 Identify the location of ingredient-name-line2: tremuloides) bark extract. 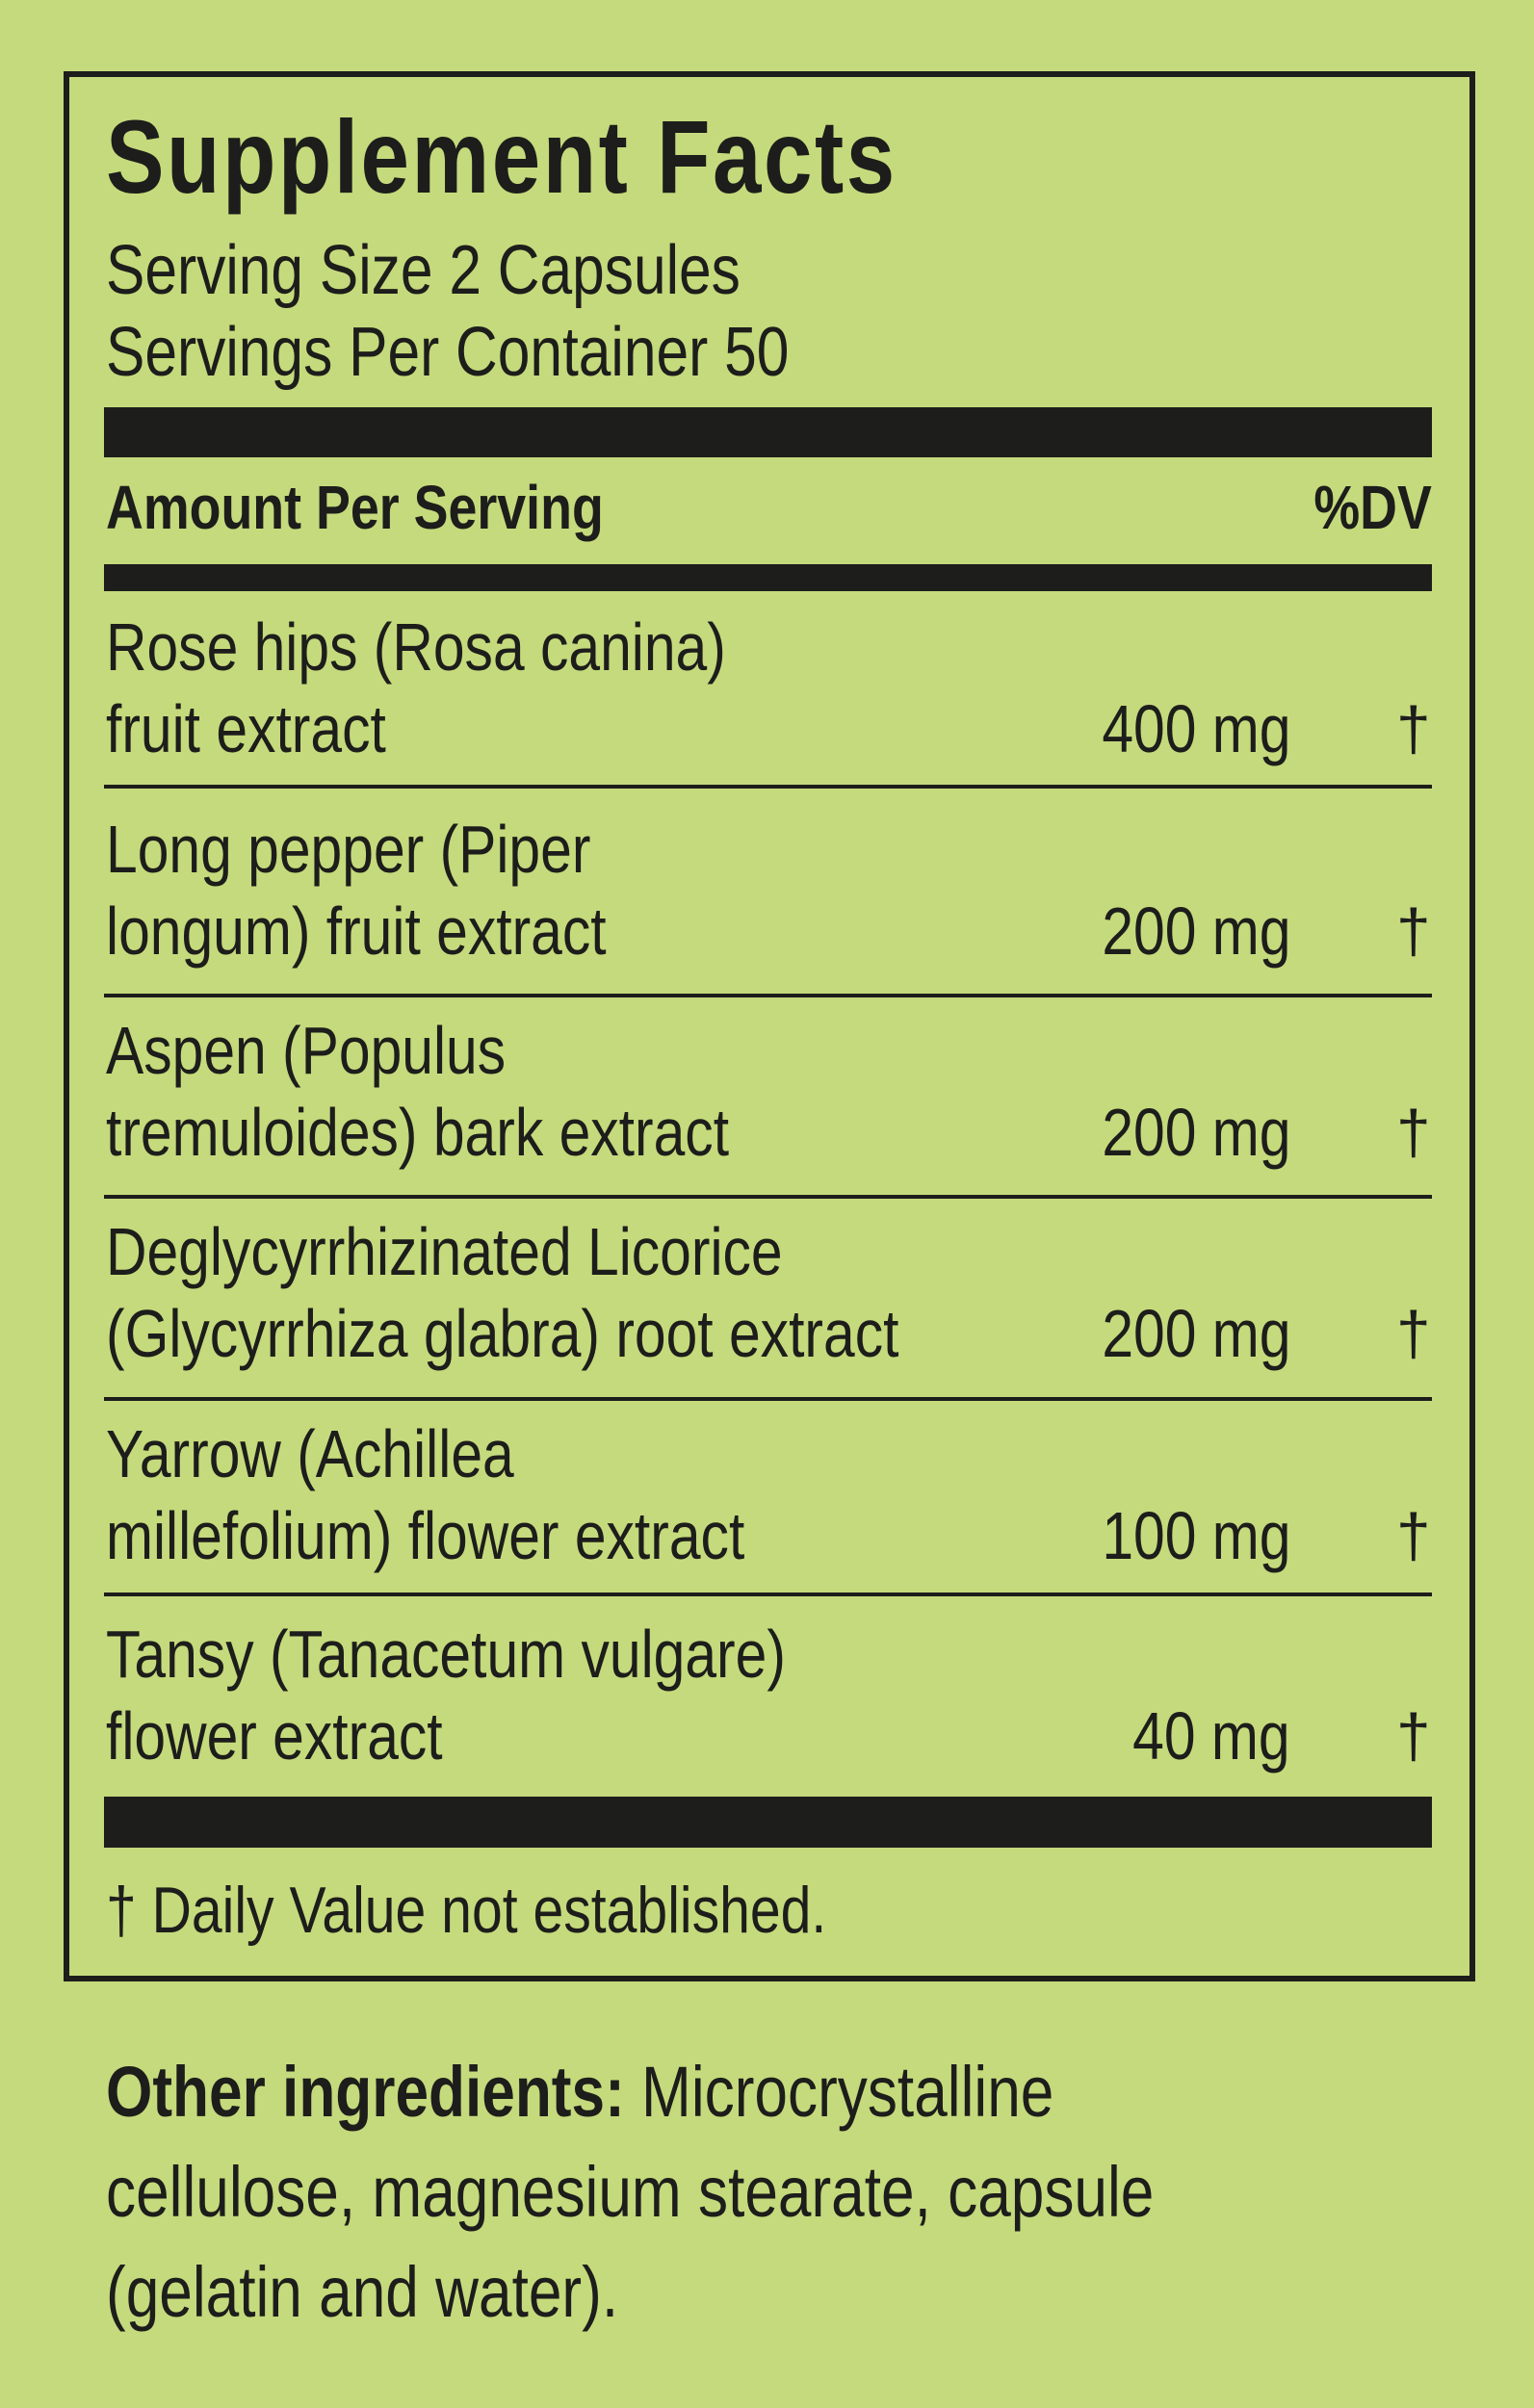
(418, 1133).